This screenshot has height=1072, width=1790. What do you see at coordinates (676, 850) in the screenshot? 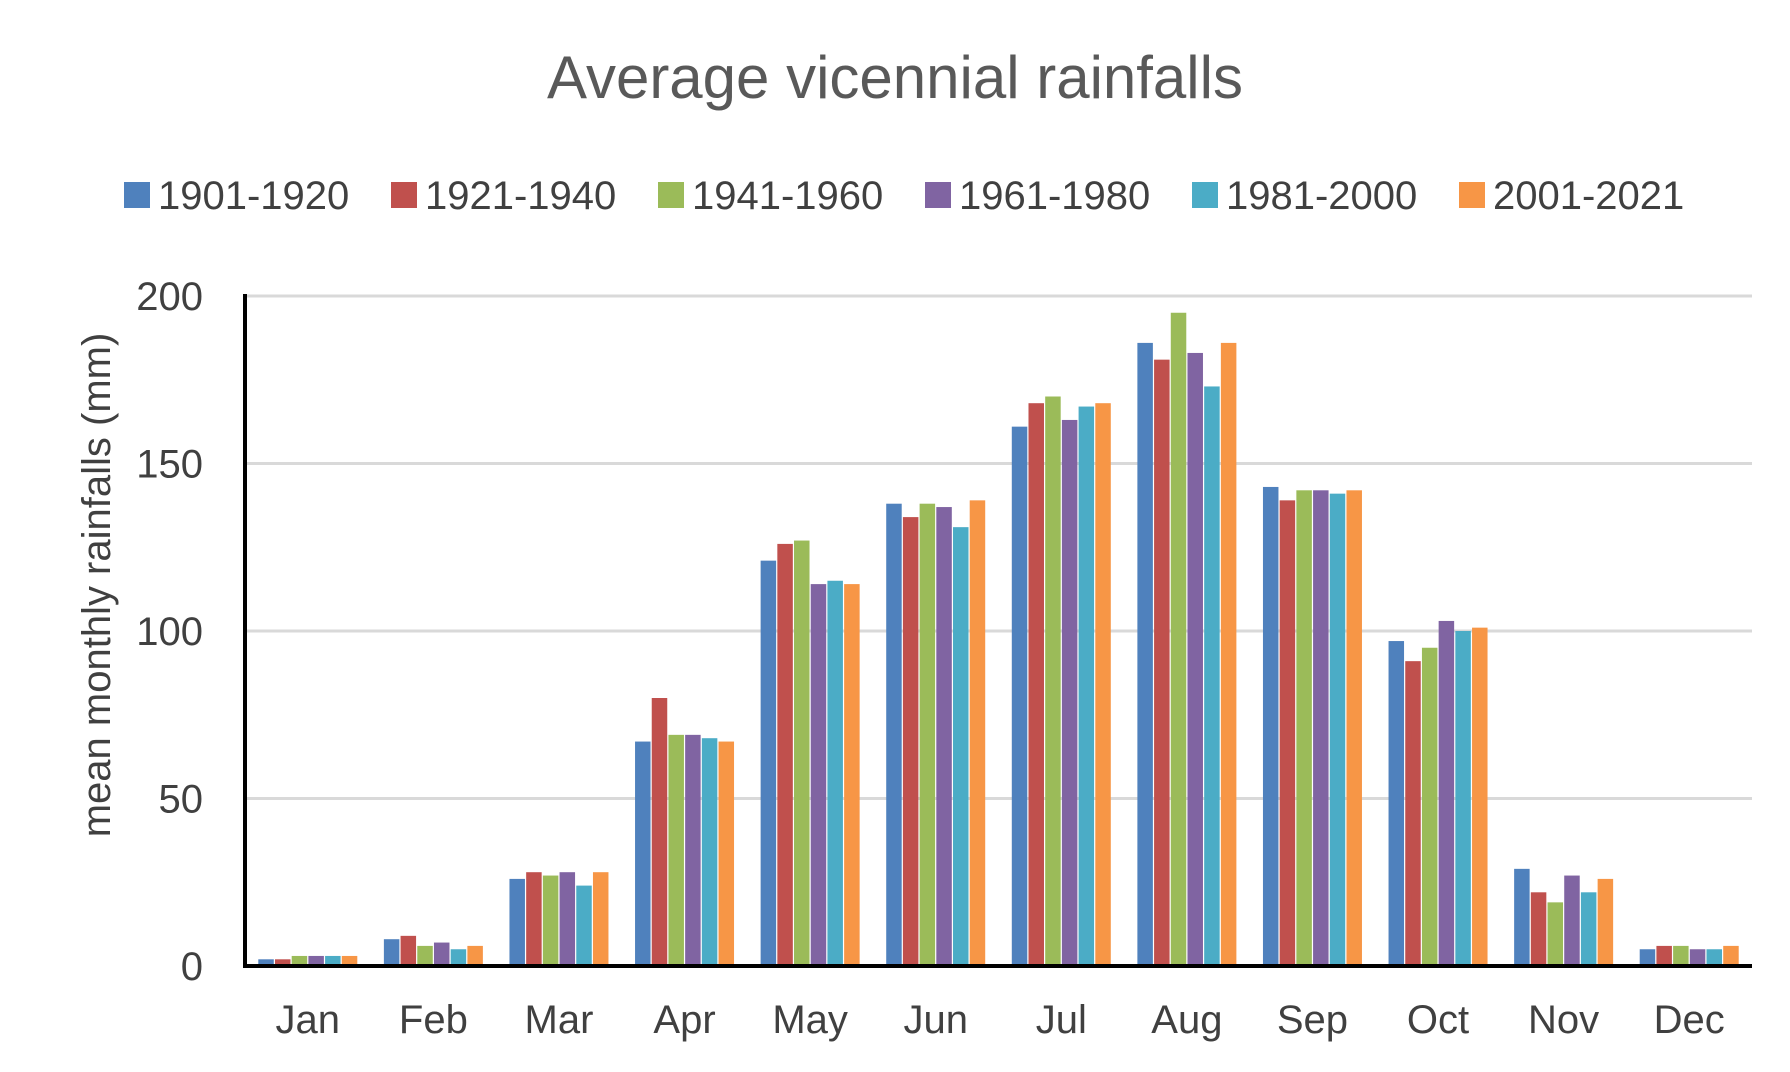
I see `bar-1941-1960-Apr` at bounding box center [676, 850].